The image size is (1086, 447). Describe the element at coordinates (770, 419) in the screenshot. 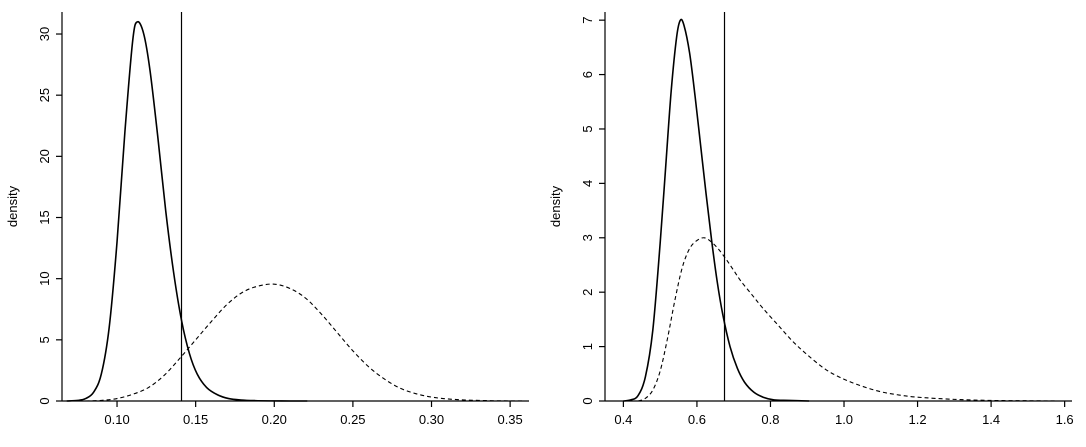

I see `x-tick-label: 0.8` at that location.